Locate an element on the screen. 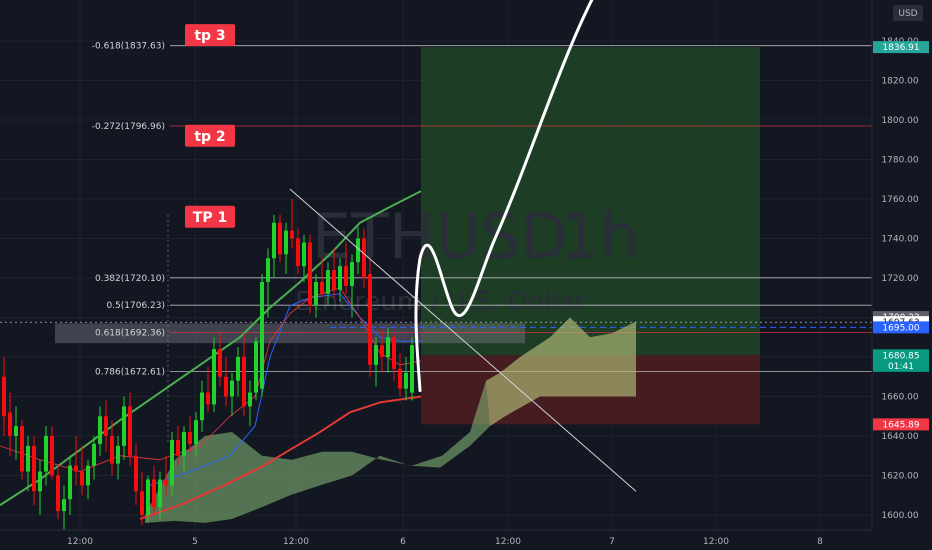 The width and height of the screenshot is (932, 550). take-profit-labels: tp 3 tp 2 TP 1 is located at coordinates (210, 126).